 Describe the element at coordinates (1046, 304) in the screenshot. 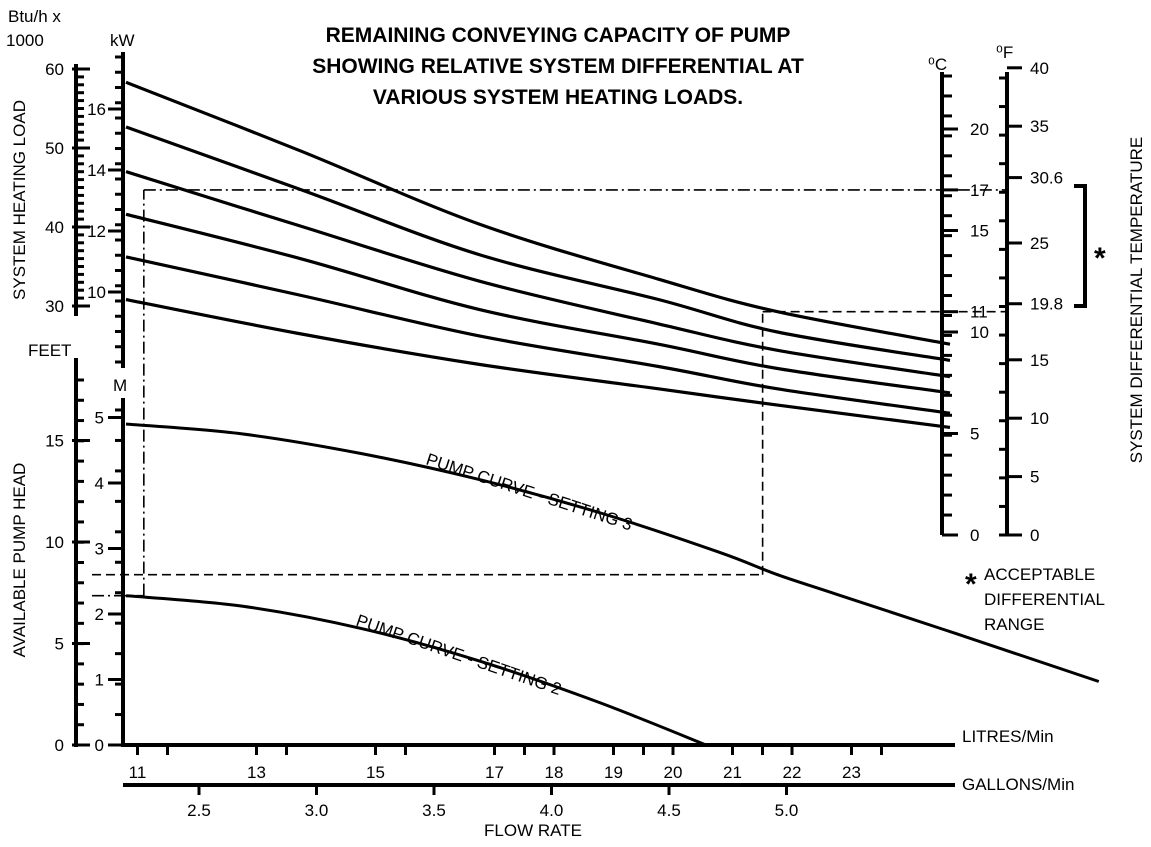

I see `fahrenheit-tick-label: 19.8` at that location.